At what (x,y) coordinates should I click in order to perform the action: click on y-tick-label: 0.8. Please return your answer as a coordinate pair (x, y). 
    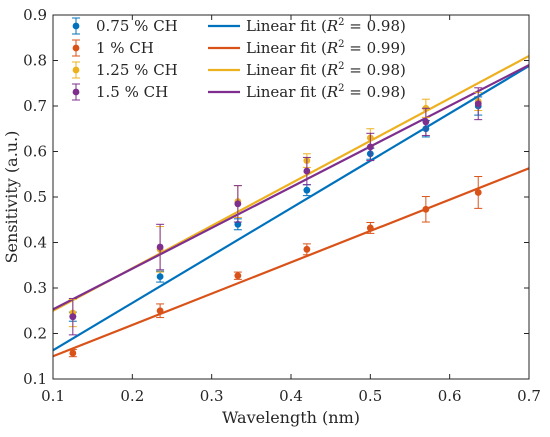
    Looking at the image, I should click on (35, 61).